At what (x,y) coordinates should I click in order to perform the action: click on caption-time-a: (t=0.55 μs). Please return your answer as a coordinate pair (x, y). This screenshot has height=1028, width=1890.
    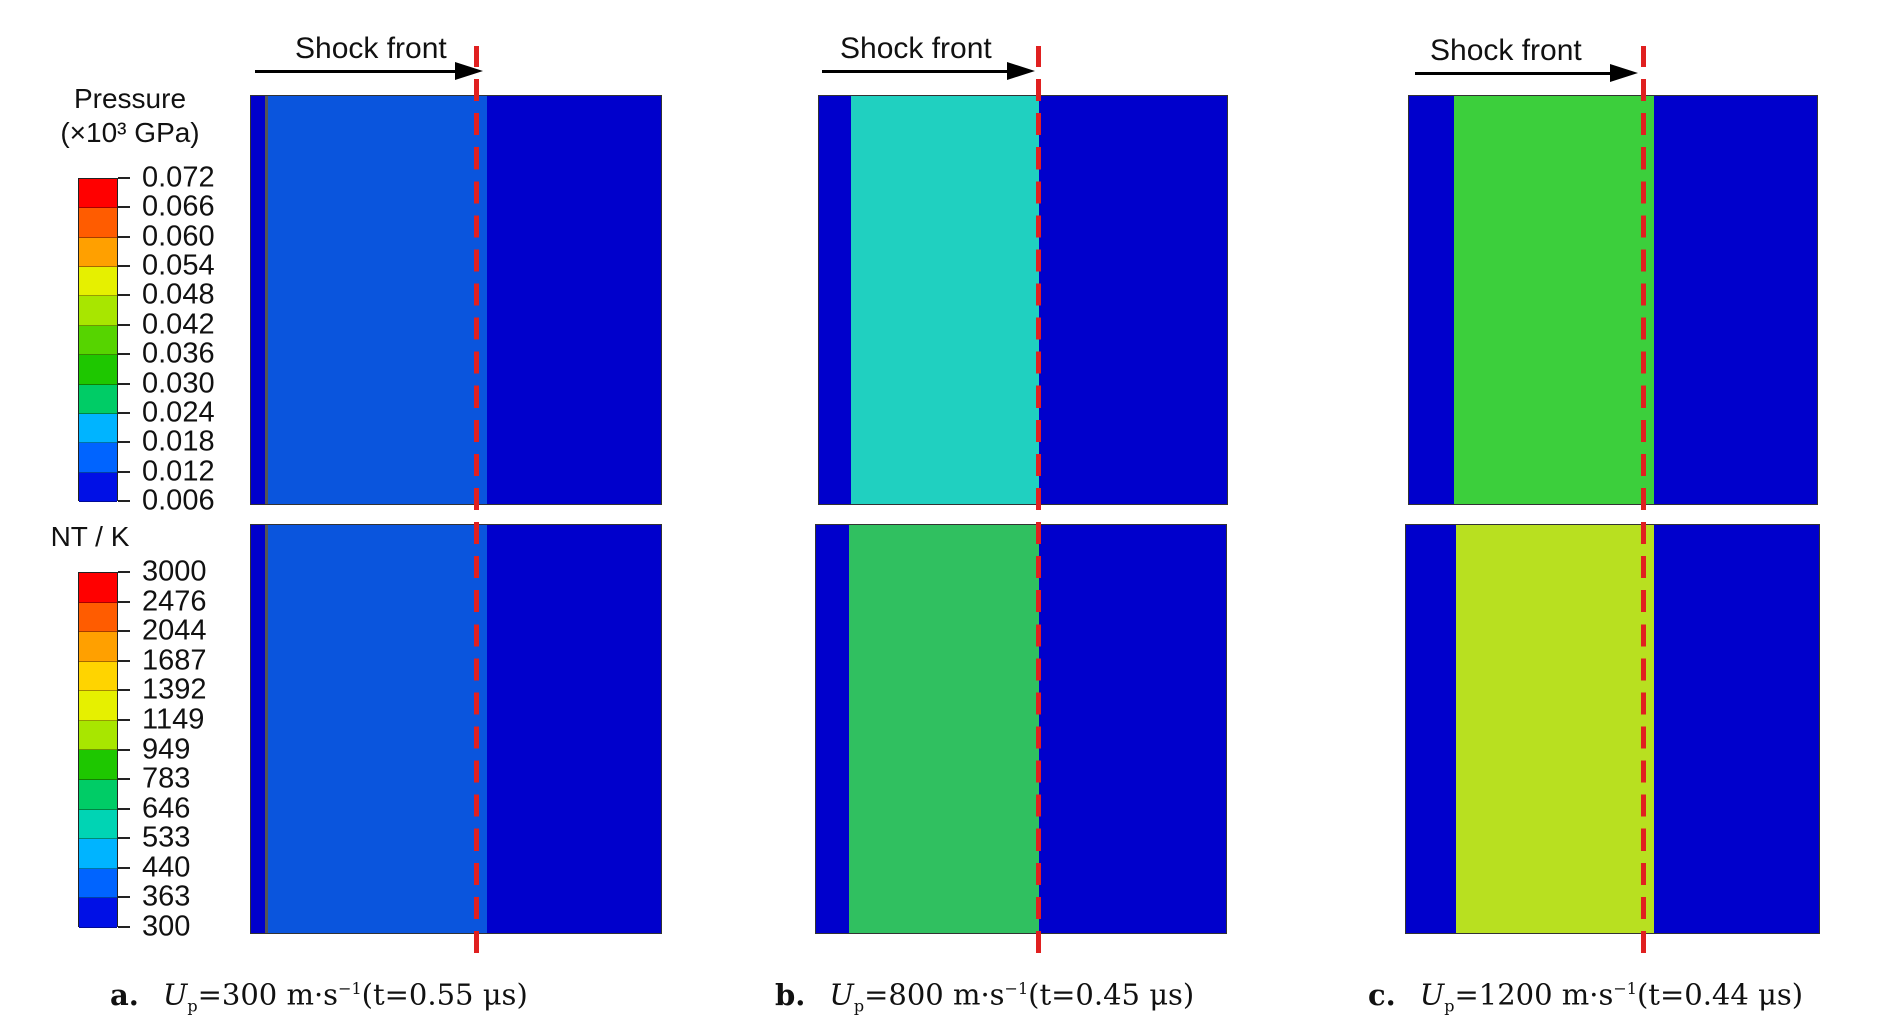
    Looking at the image, I should click on (444, 994).